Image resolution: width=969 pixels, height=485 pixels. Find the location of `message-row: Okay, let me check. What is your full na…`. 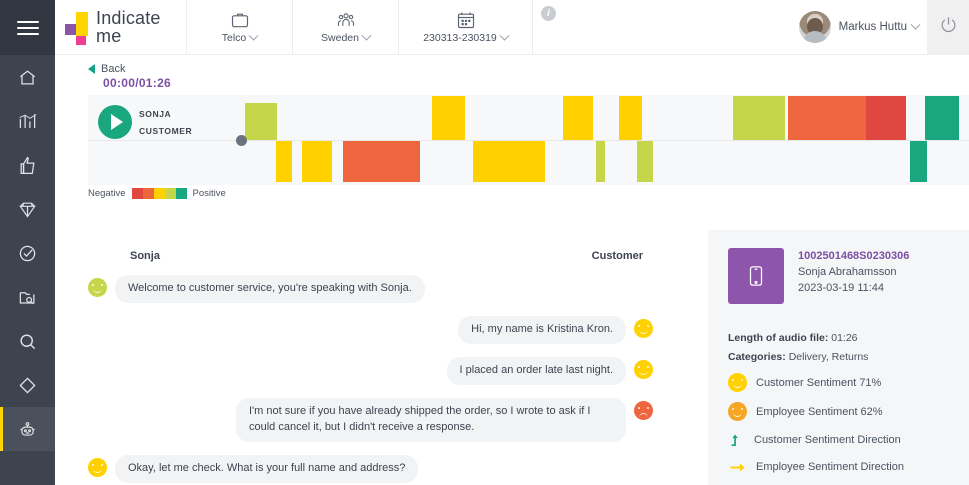

message-row: Okay, let me check. What is your full na… is located at coordinates (370, 468).